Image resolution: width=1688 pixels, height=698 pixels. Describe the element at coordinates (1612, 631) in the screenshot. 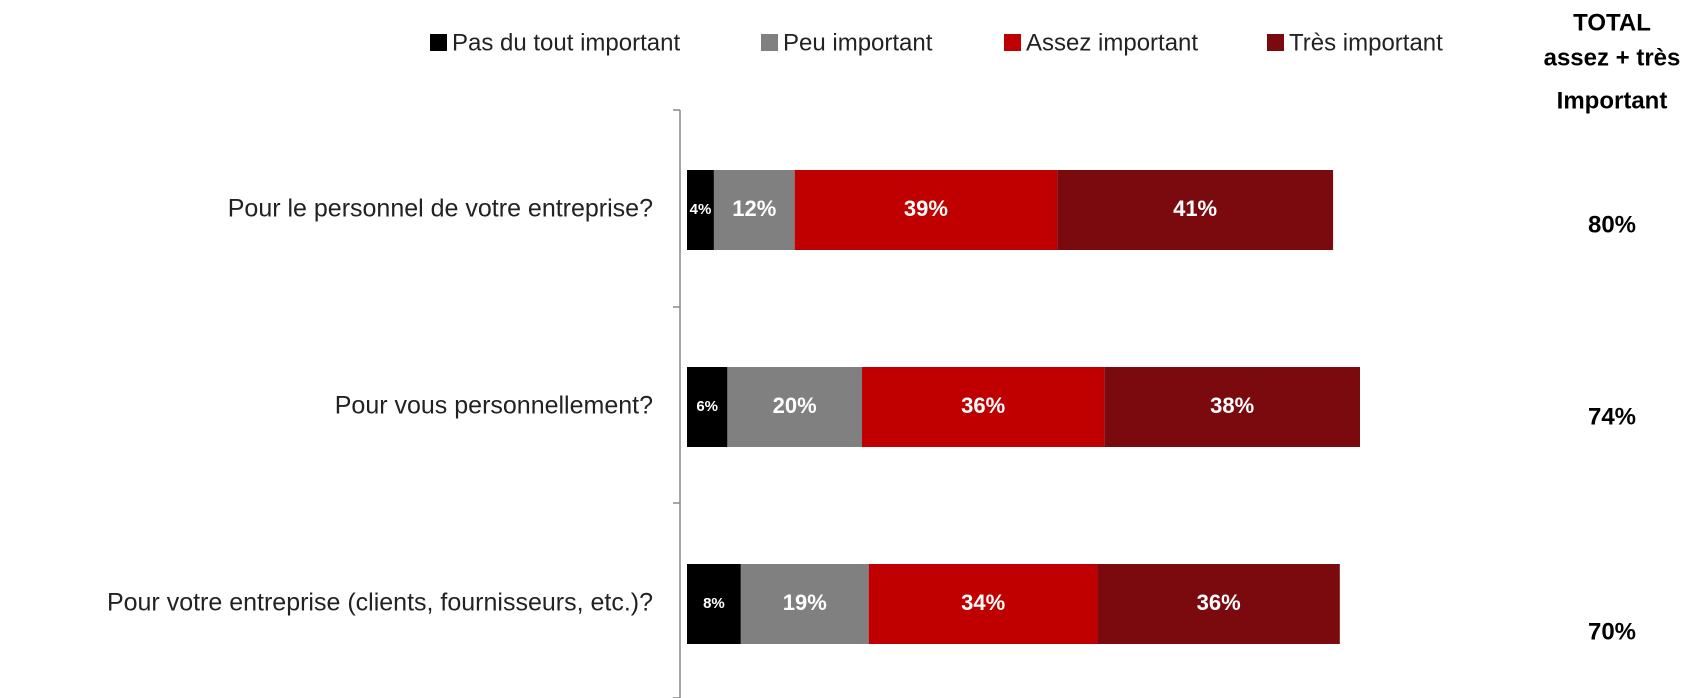

I see `total-label: 70%` at that location.